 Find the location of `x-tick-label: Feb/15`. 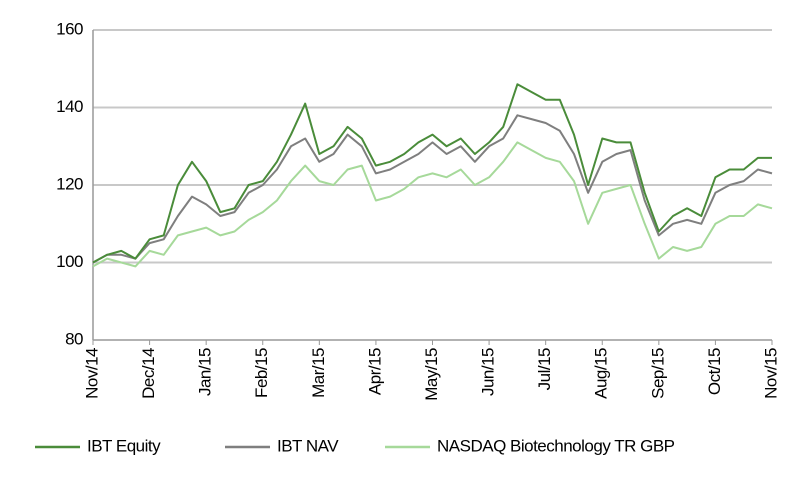

x-tick-label: Feb/15 is located at coordinates (261, 373).